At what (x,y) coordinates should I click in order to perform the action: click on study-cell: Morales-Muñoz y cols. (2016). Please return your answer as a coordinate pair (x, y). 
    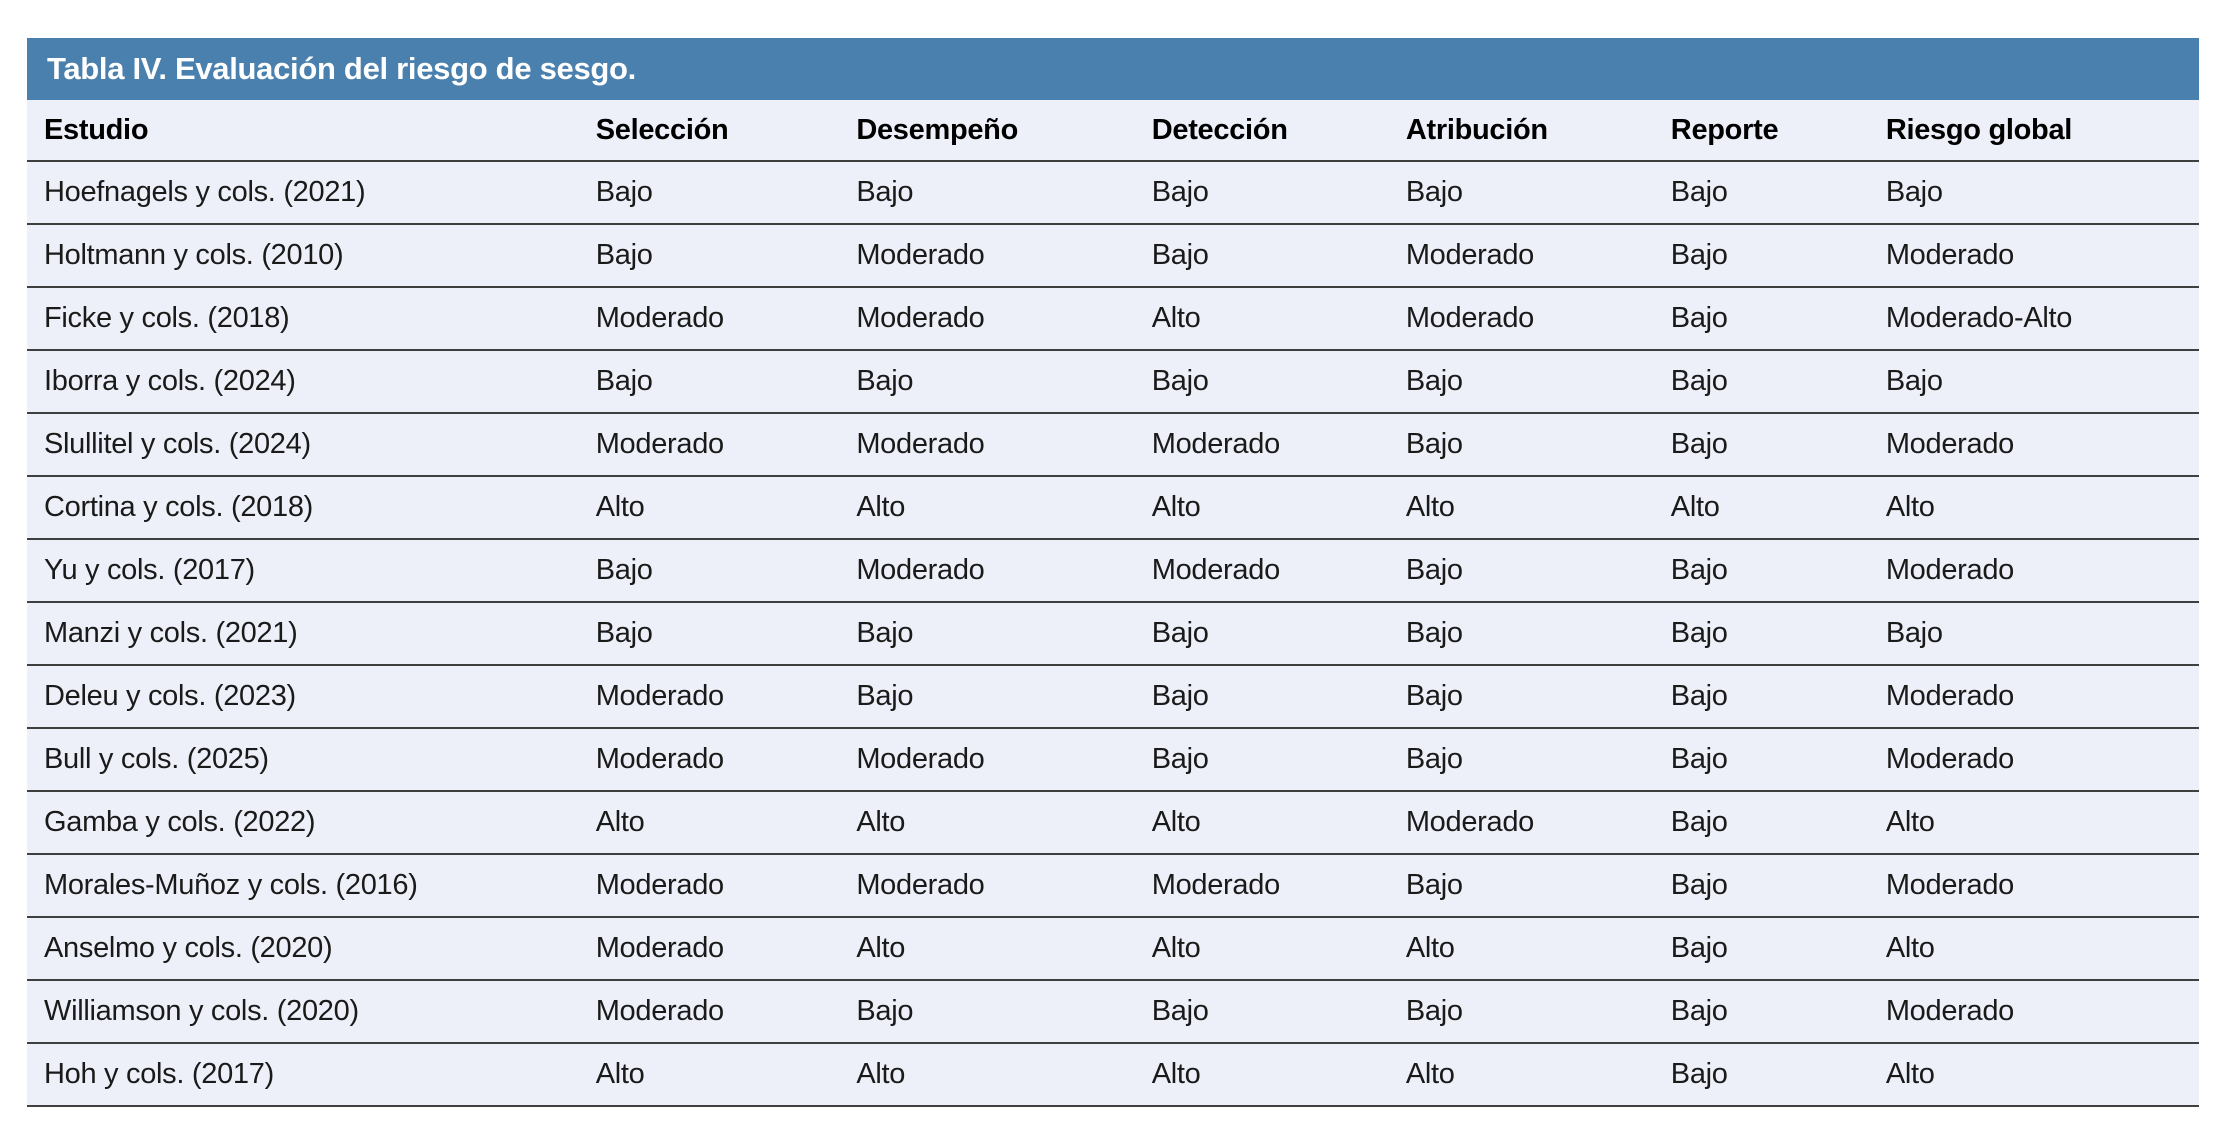
    Looking at the image, I should click on (303, 886).